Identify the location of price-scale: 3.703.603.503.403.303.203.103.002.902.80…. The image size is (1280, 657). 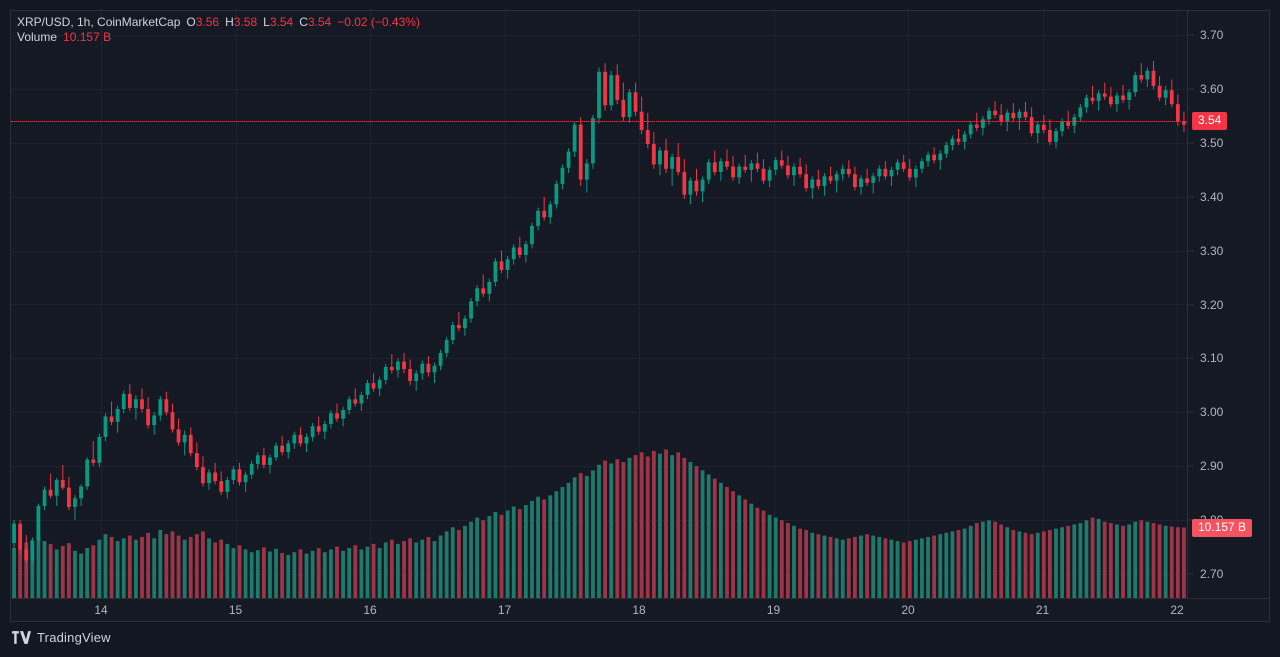
(1228, 304).